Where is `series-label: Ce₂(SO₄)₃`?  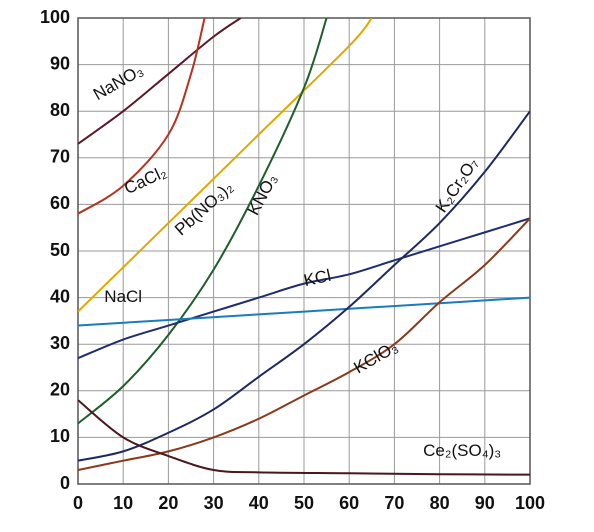 series-label: Ce₂(SO₄)₃ is located at coordinates (462, 450).